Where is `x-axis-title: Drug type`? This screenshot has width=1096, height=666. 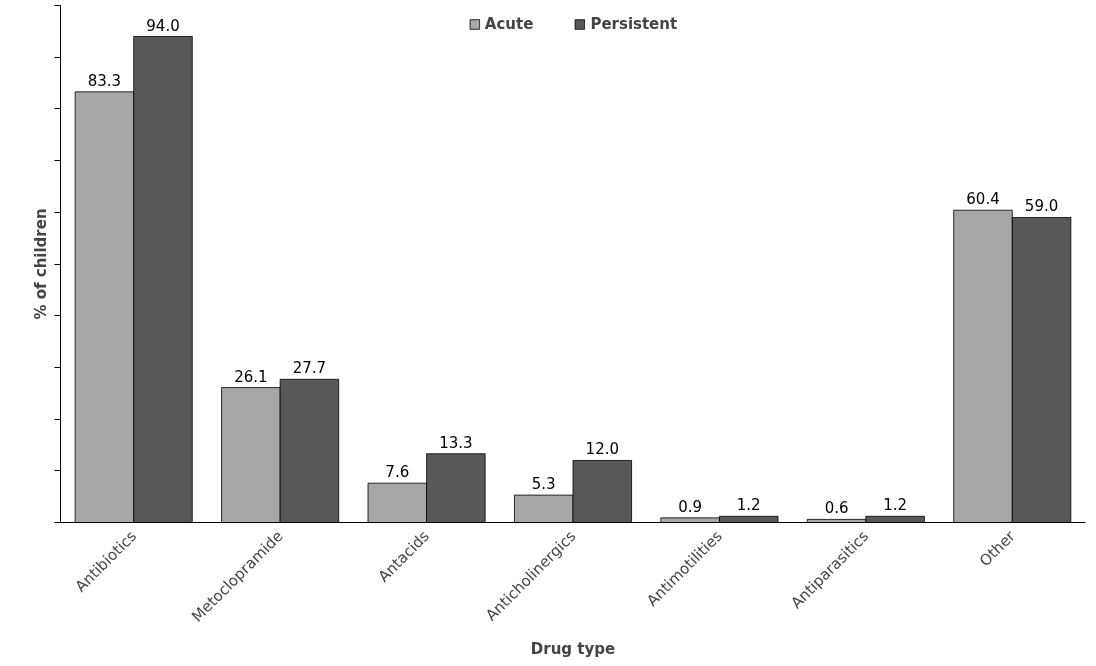
x-axis-title: Drug type is located at coordinates (573, 648).